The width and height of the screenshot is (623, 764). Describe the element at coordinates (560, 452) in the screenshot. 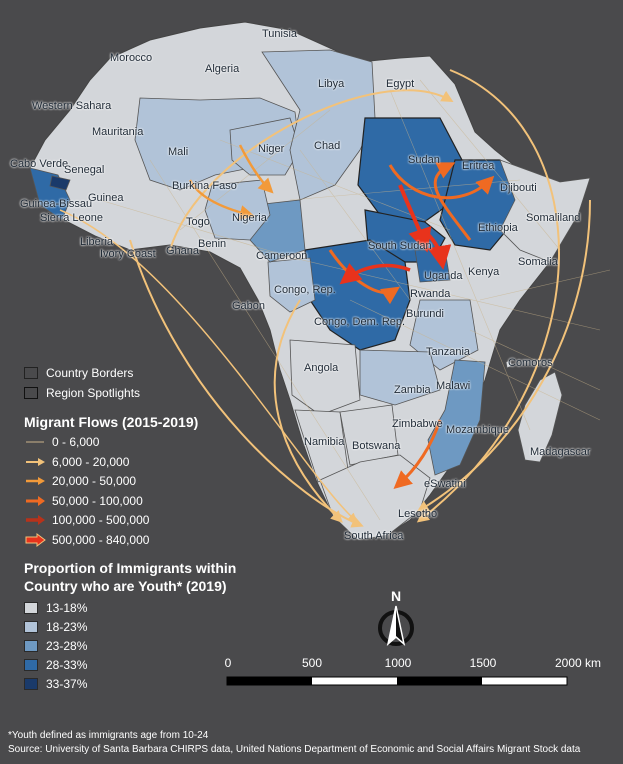

I see `country-label-madagascar: Madagascar` at that location.